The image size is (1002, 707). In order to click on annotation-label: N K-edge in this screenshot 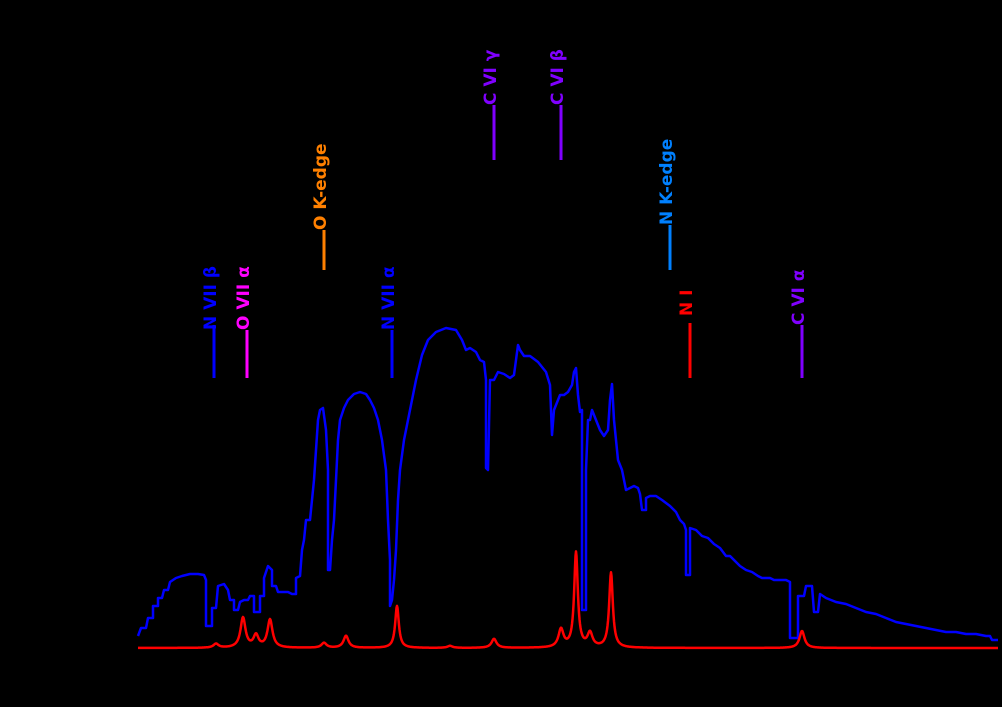, I will do `click(667, 182)`.